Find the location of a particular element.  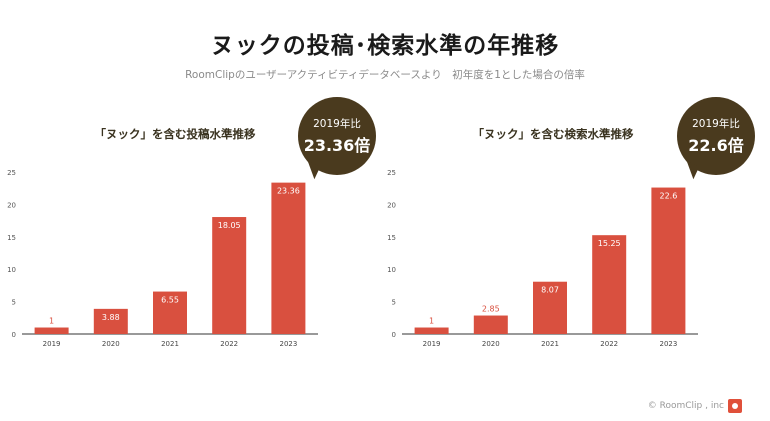

bar-value-label: 2.85 is located at coordinates (491, 309).